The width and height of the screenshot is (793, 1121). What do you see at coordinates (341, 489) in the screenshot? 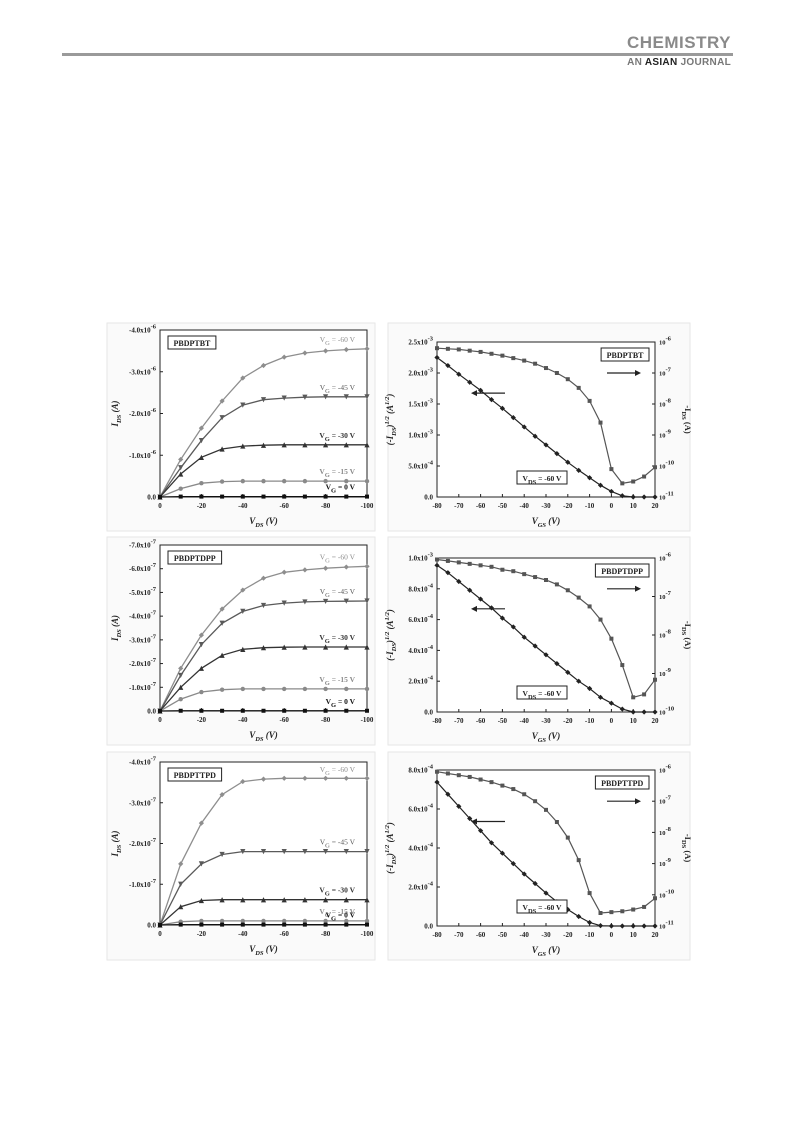
I see `series-label: VG​ = 0 V` at bounding box center [341, 489].